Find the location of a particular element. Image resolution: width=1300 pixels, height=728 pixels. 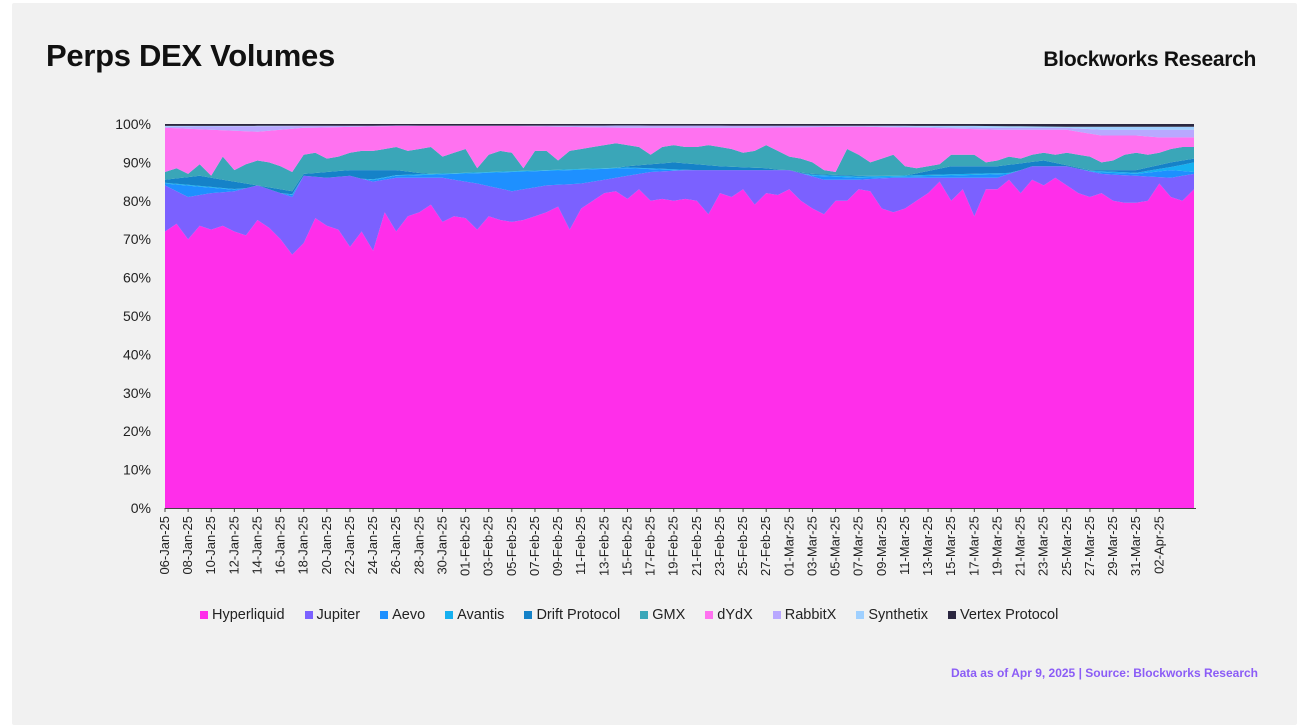

x-tick-label: 05-Feb-25 is located at coordinates (511, 546).